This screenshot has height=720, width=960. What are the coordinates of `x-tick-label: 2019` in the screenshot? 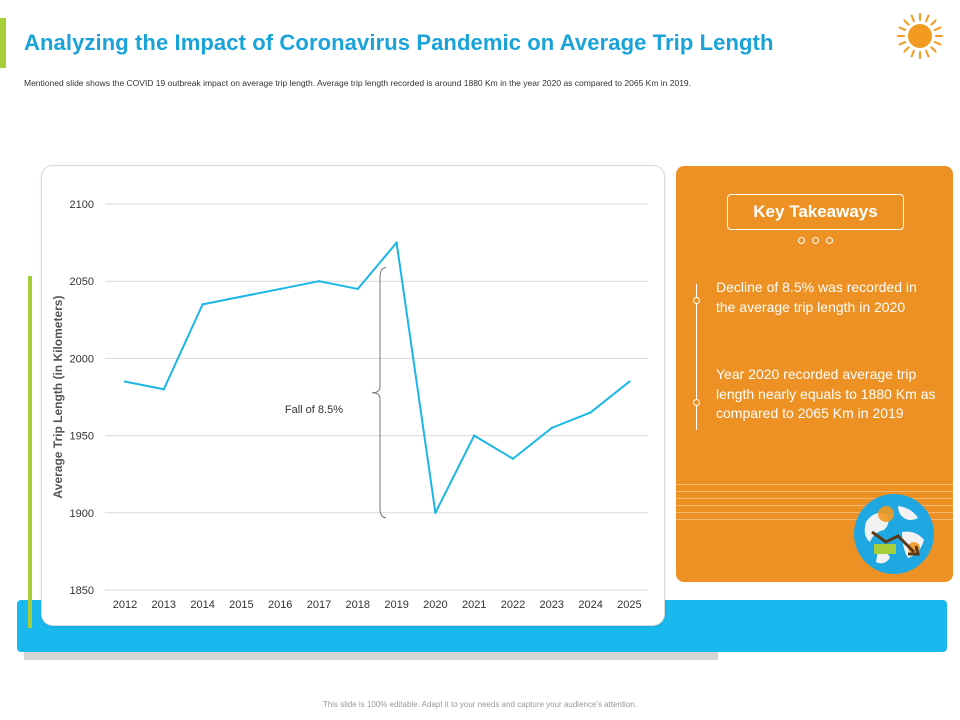 It's located at (396, 605).